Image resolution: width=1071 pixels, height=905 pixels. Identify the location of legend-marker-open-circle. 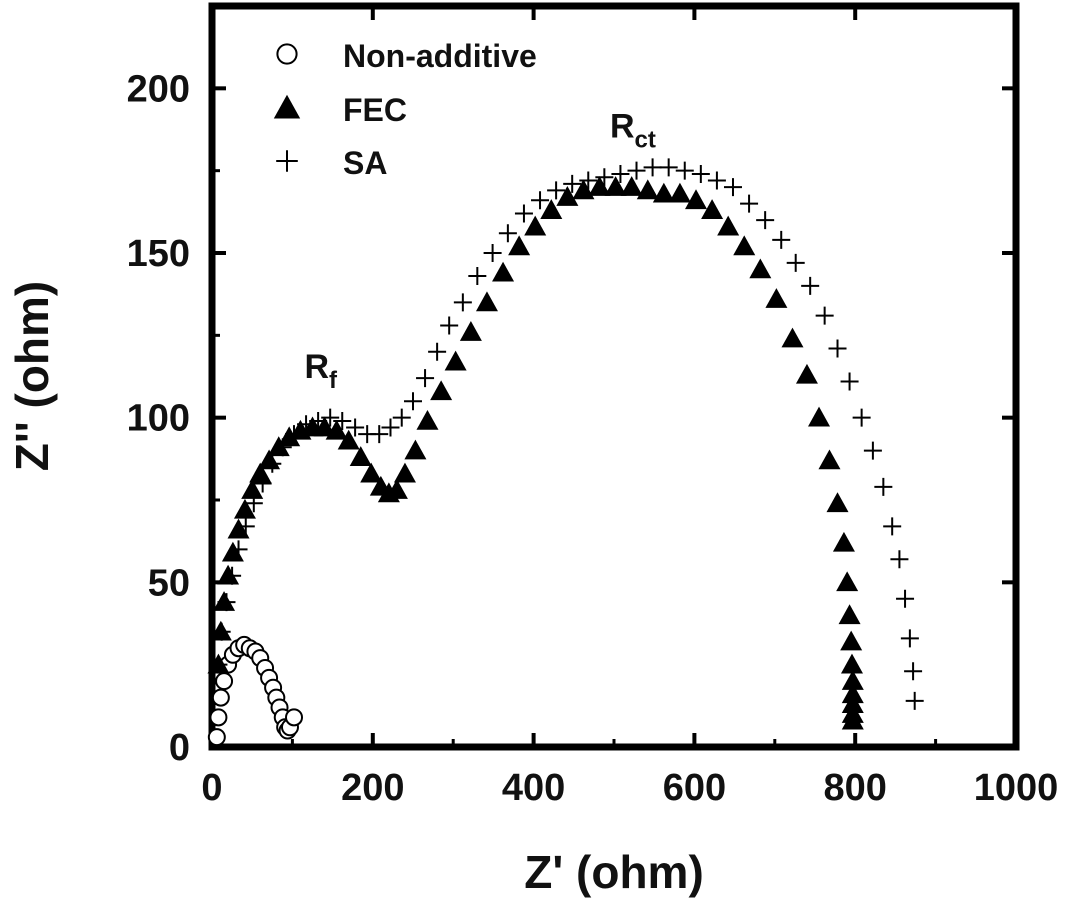
(287, 54).